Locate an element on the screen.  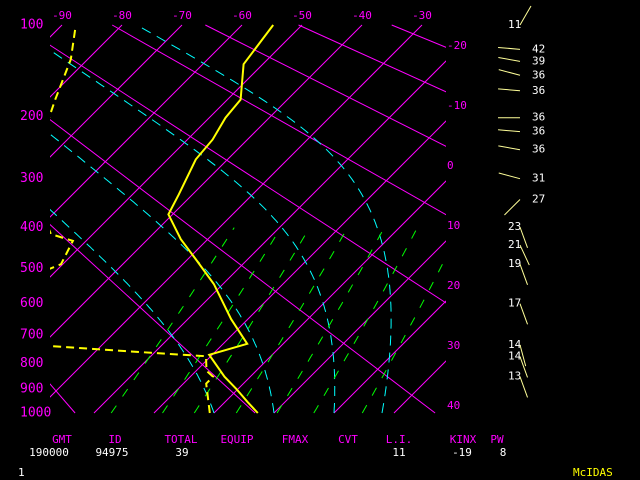
wind-speed-label: 21 is located at coordinates (514, 244).